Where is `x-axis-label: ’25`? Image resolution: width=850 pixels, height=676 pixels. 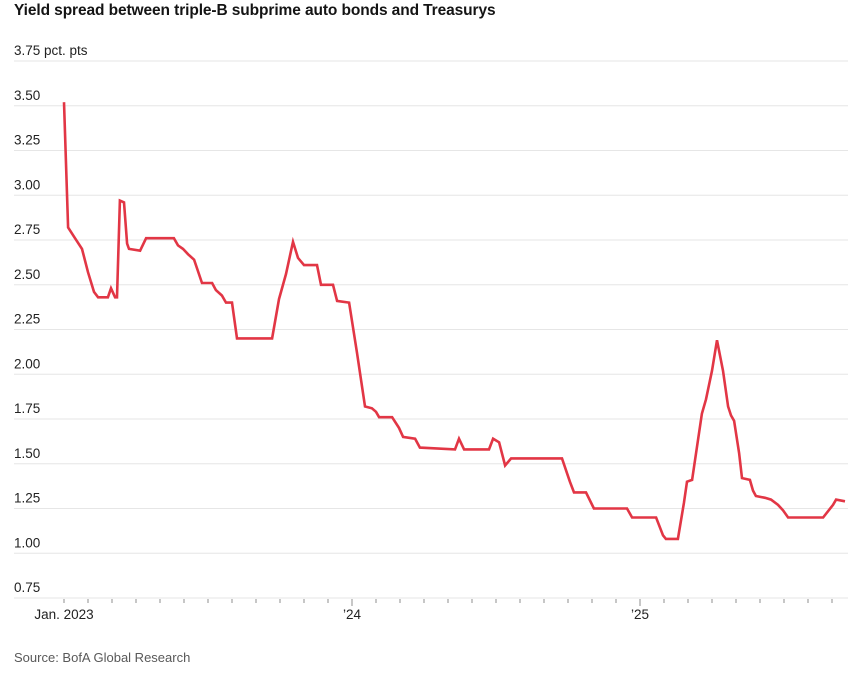
x-axis-label: ’25 is located at coordinates (640, 614).